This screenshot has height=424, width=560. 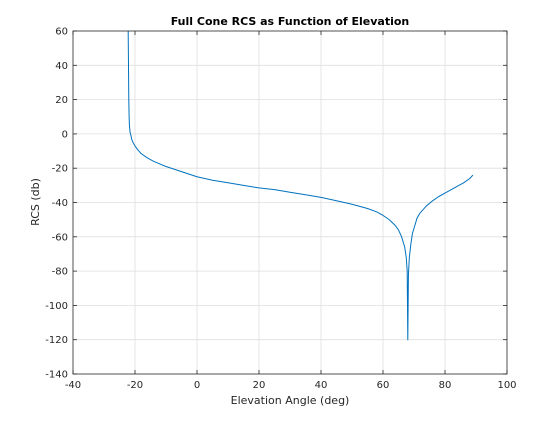 I want to click on x-tick-label: -40, so click(x=73, y=385).